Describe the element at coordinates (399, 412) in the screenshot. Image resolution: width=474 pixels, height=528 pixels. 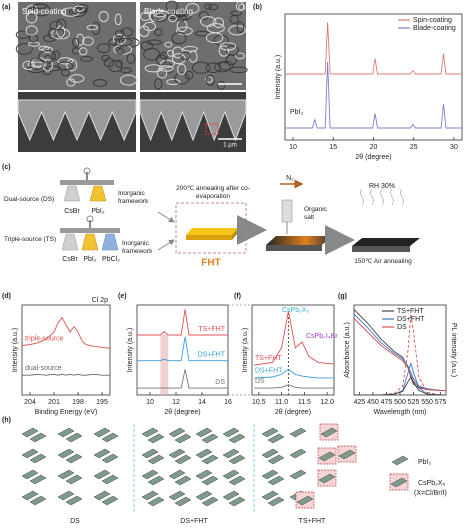
I see `x-axis-label: Wavelength (nm)` at that location.